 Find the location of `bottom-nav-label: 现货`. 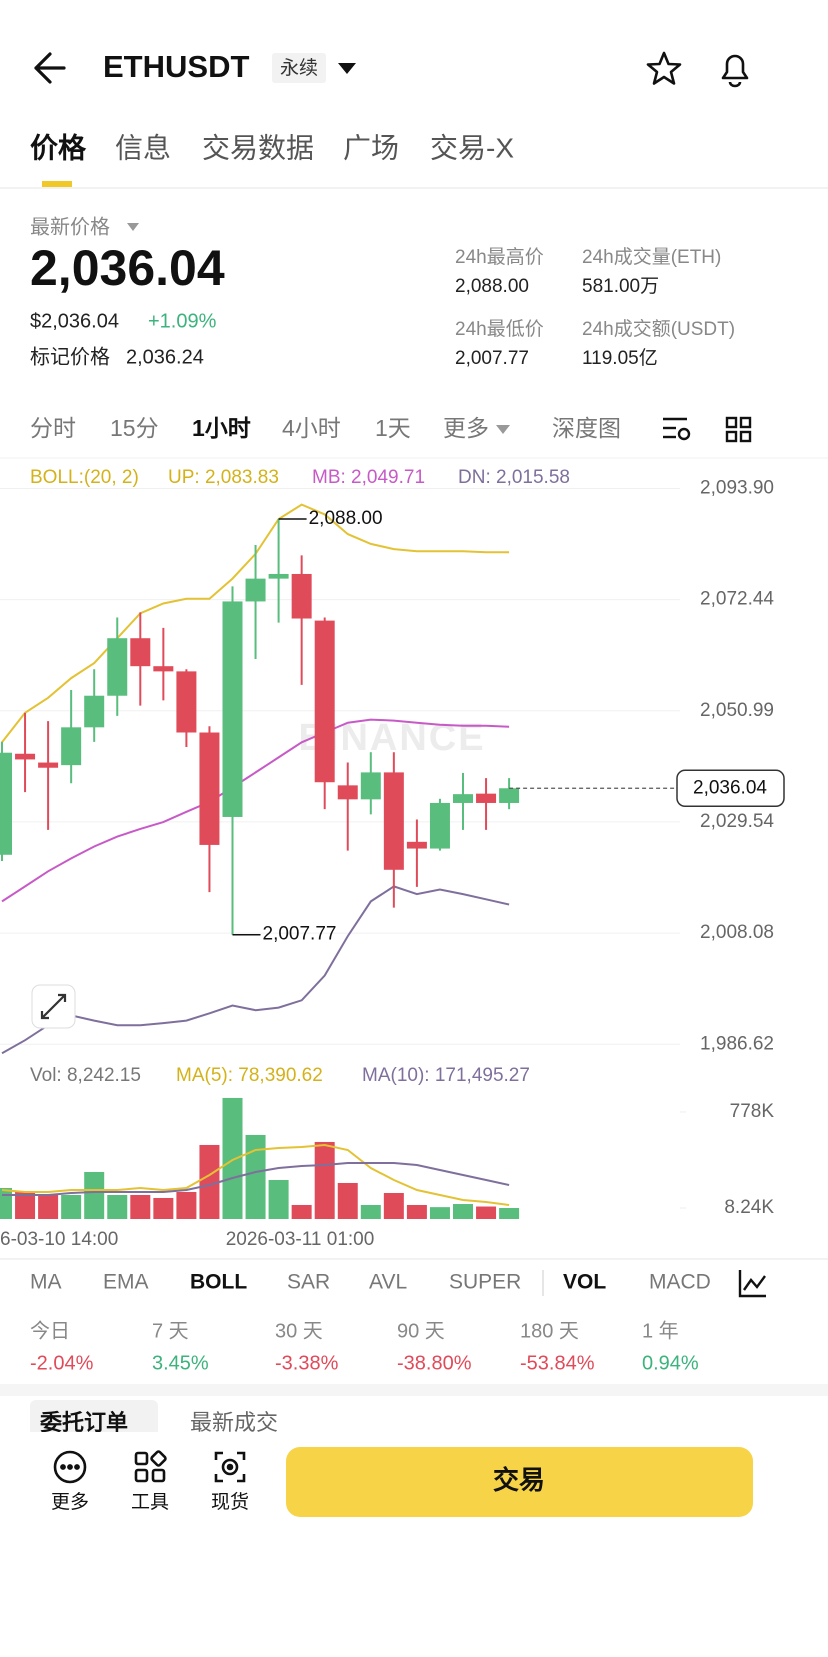

bottom-nav-label: 现货 is located at coordinates (230, 1502).